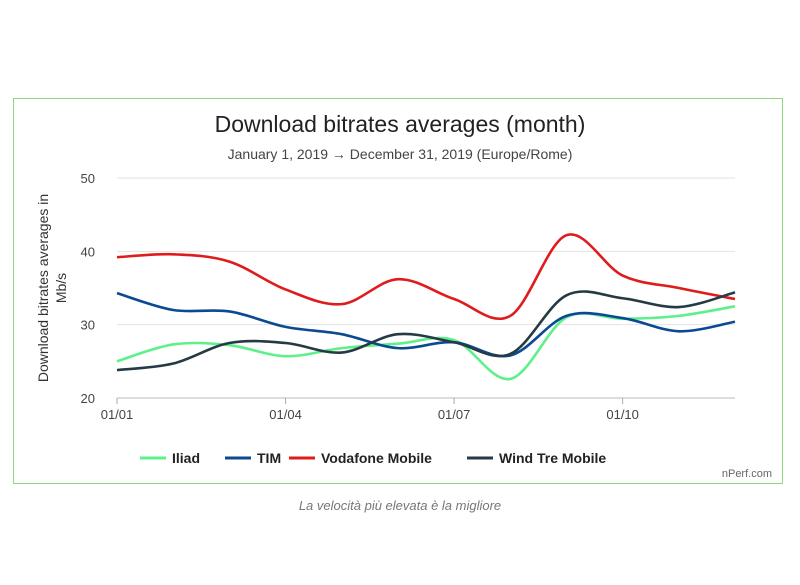 The height and width of the screenshot is (585, 800). I want to click on series-line-iliad, so click(426, 343).